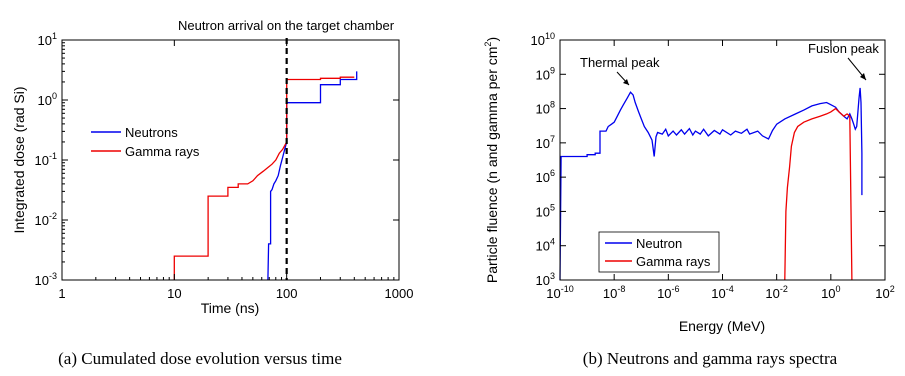 The height and width of the screenshot is (376, 905). What do you see at coordinates (620, 62) in the screenshot?
I see `thermal-peak-label: Thermal peak` at bounding box center [620, 62].